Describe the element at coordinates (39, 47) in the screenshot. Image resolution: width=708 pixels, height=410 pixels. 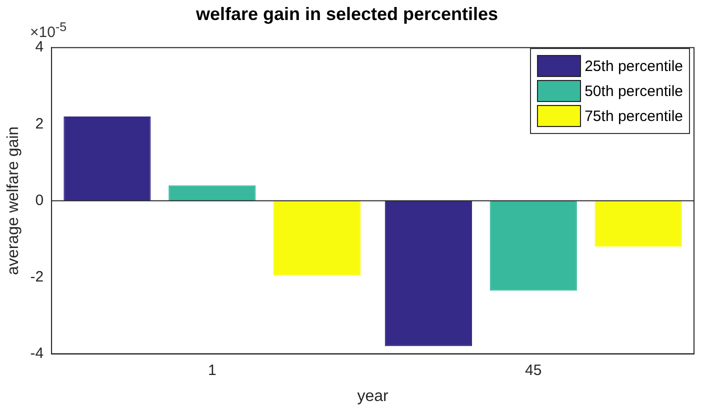
I see `y-tick-label: 4` at that location.